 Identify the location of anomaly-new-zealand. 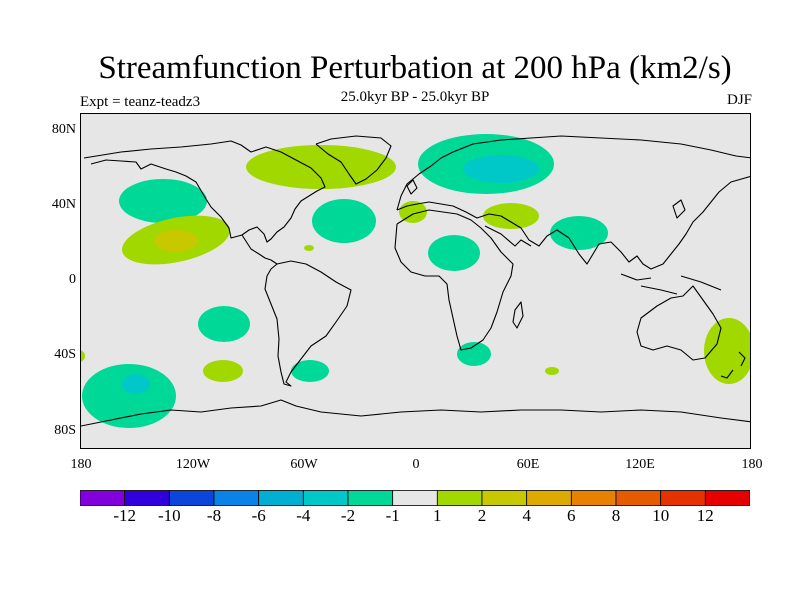
(727, 351).